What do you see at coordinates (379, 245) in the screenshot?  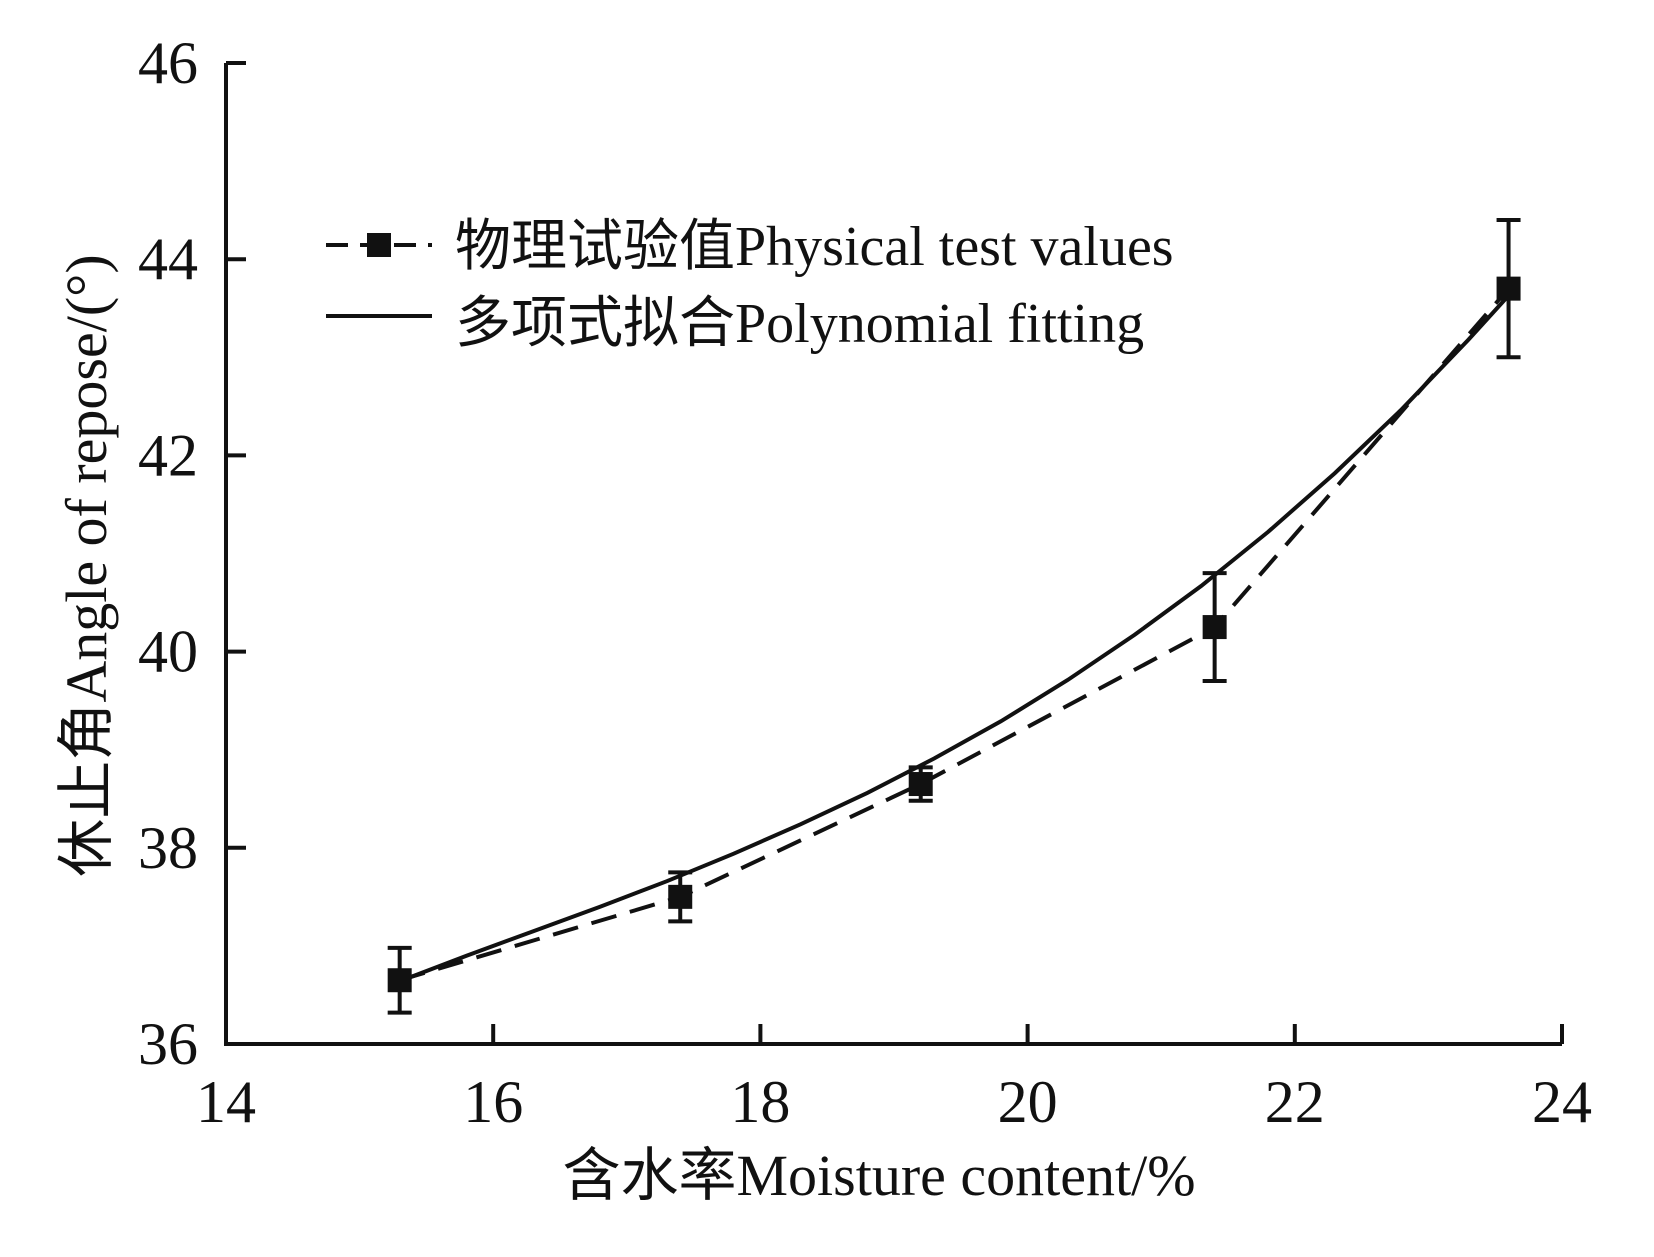 I see `legend-square-marker` at bounding box center [379, 245].